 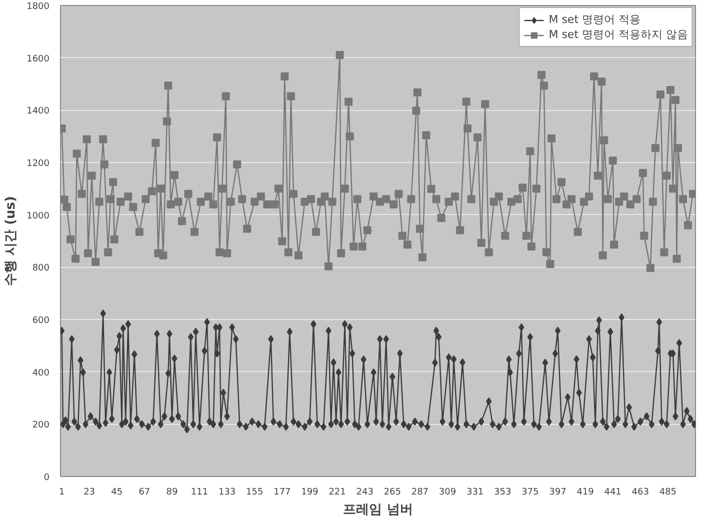 What do you see at coordinates (47, 478) in the screenshot?
I see `y-tick-label: 0` at bounding box center [47, 478].